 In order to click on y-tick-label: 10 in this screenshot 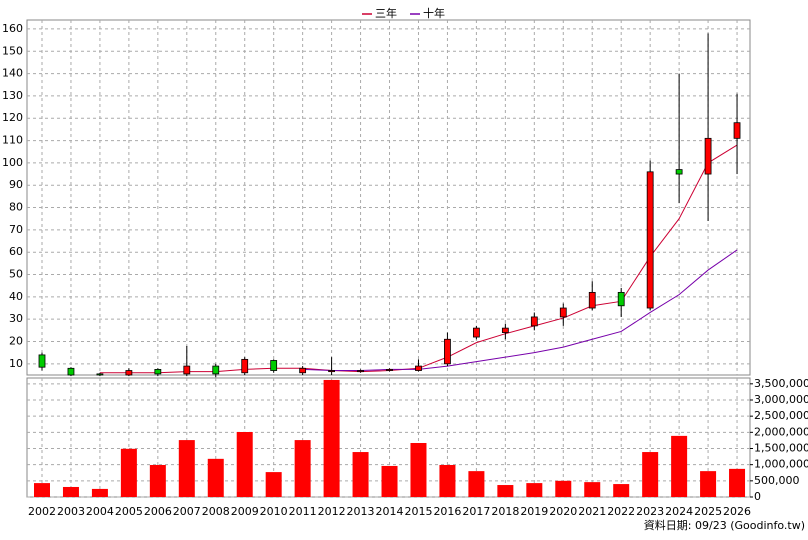, I will do `click(16, 363)`.